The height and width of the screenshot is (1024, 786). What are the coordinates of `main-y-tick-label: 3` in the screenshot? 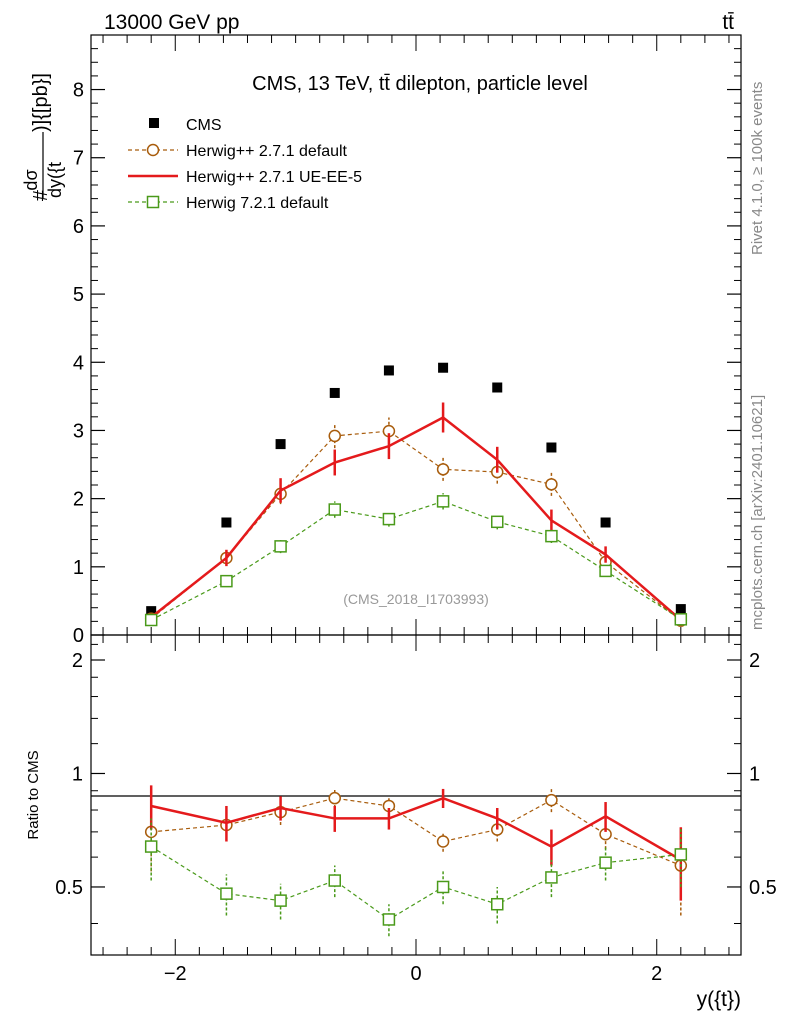 It's located at (78, 431).